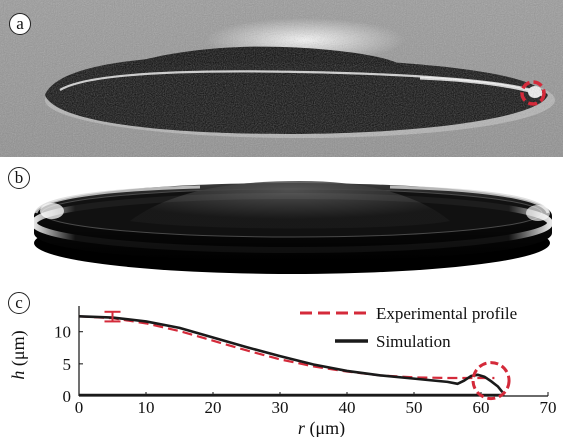 The width and height of the screenshot is (563, 437). Describe the element at coordinates (533, 93) in the screenshot. I see `panel-a-circle-marker` at that location.